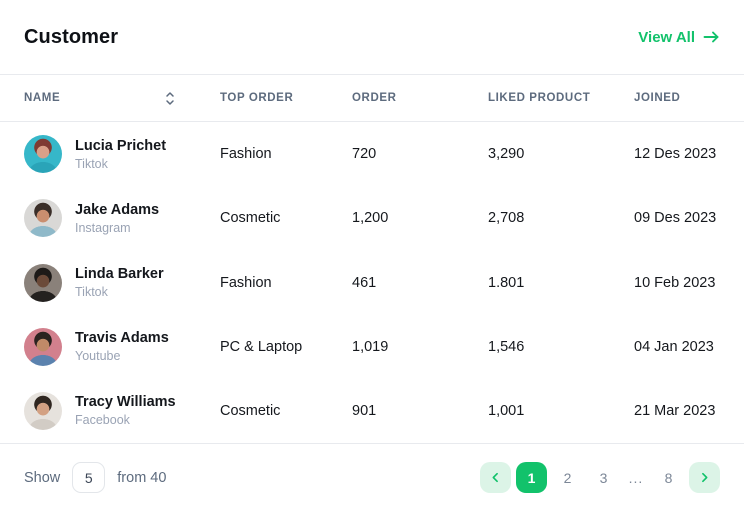 This screenshot has height=511, width=744. I want to click on order-value: 1,019, so click(370, 346).